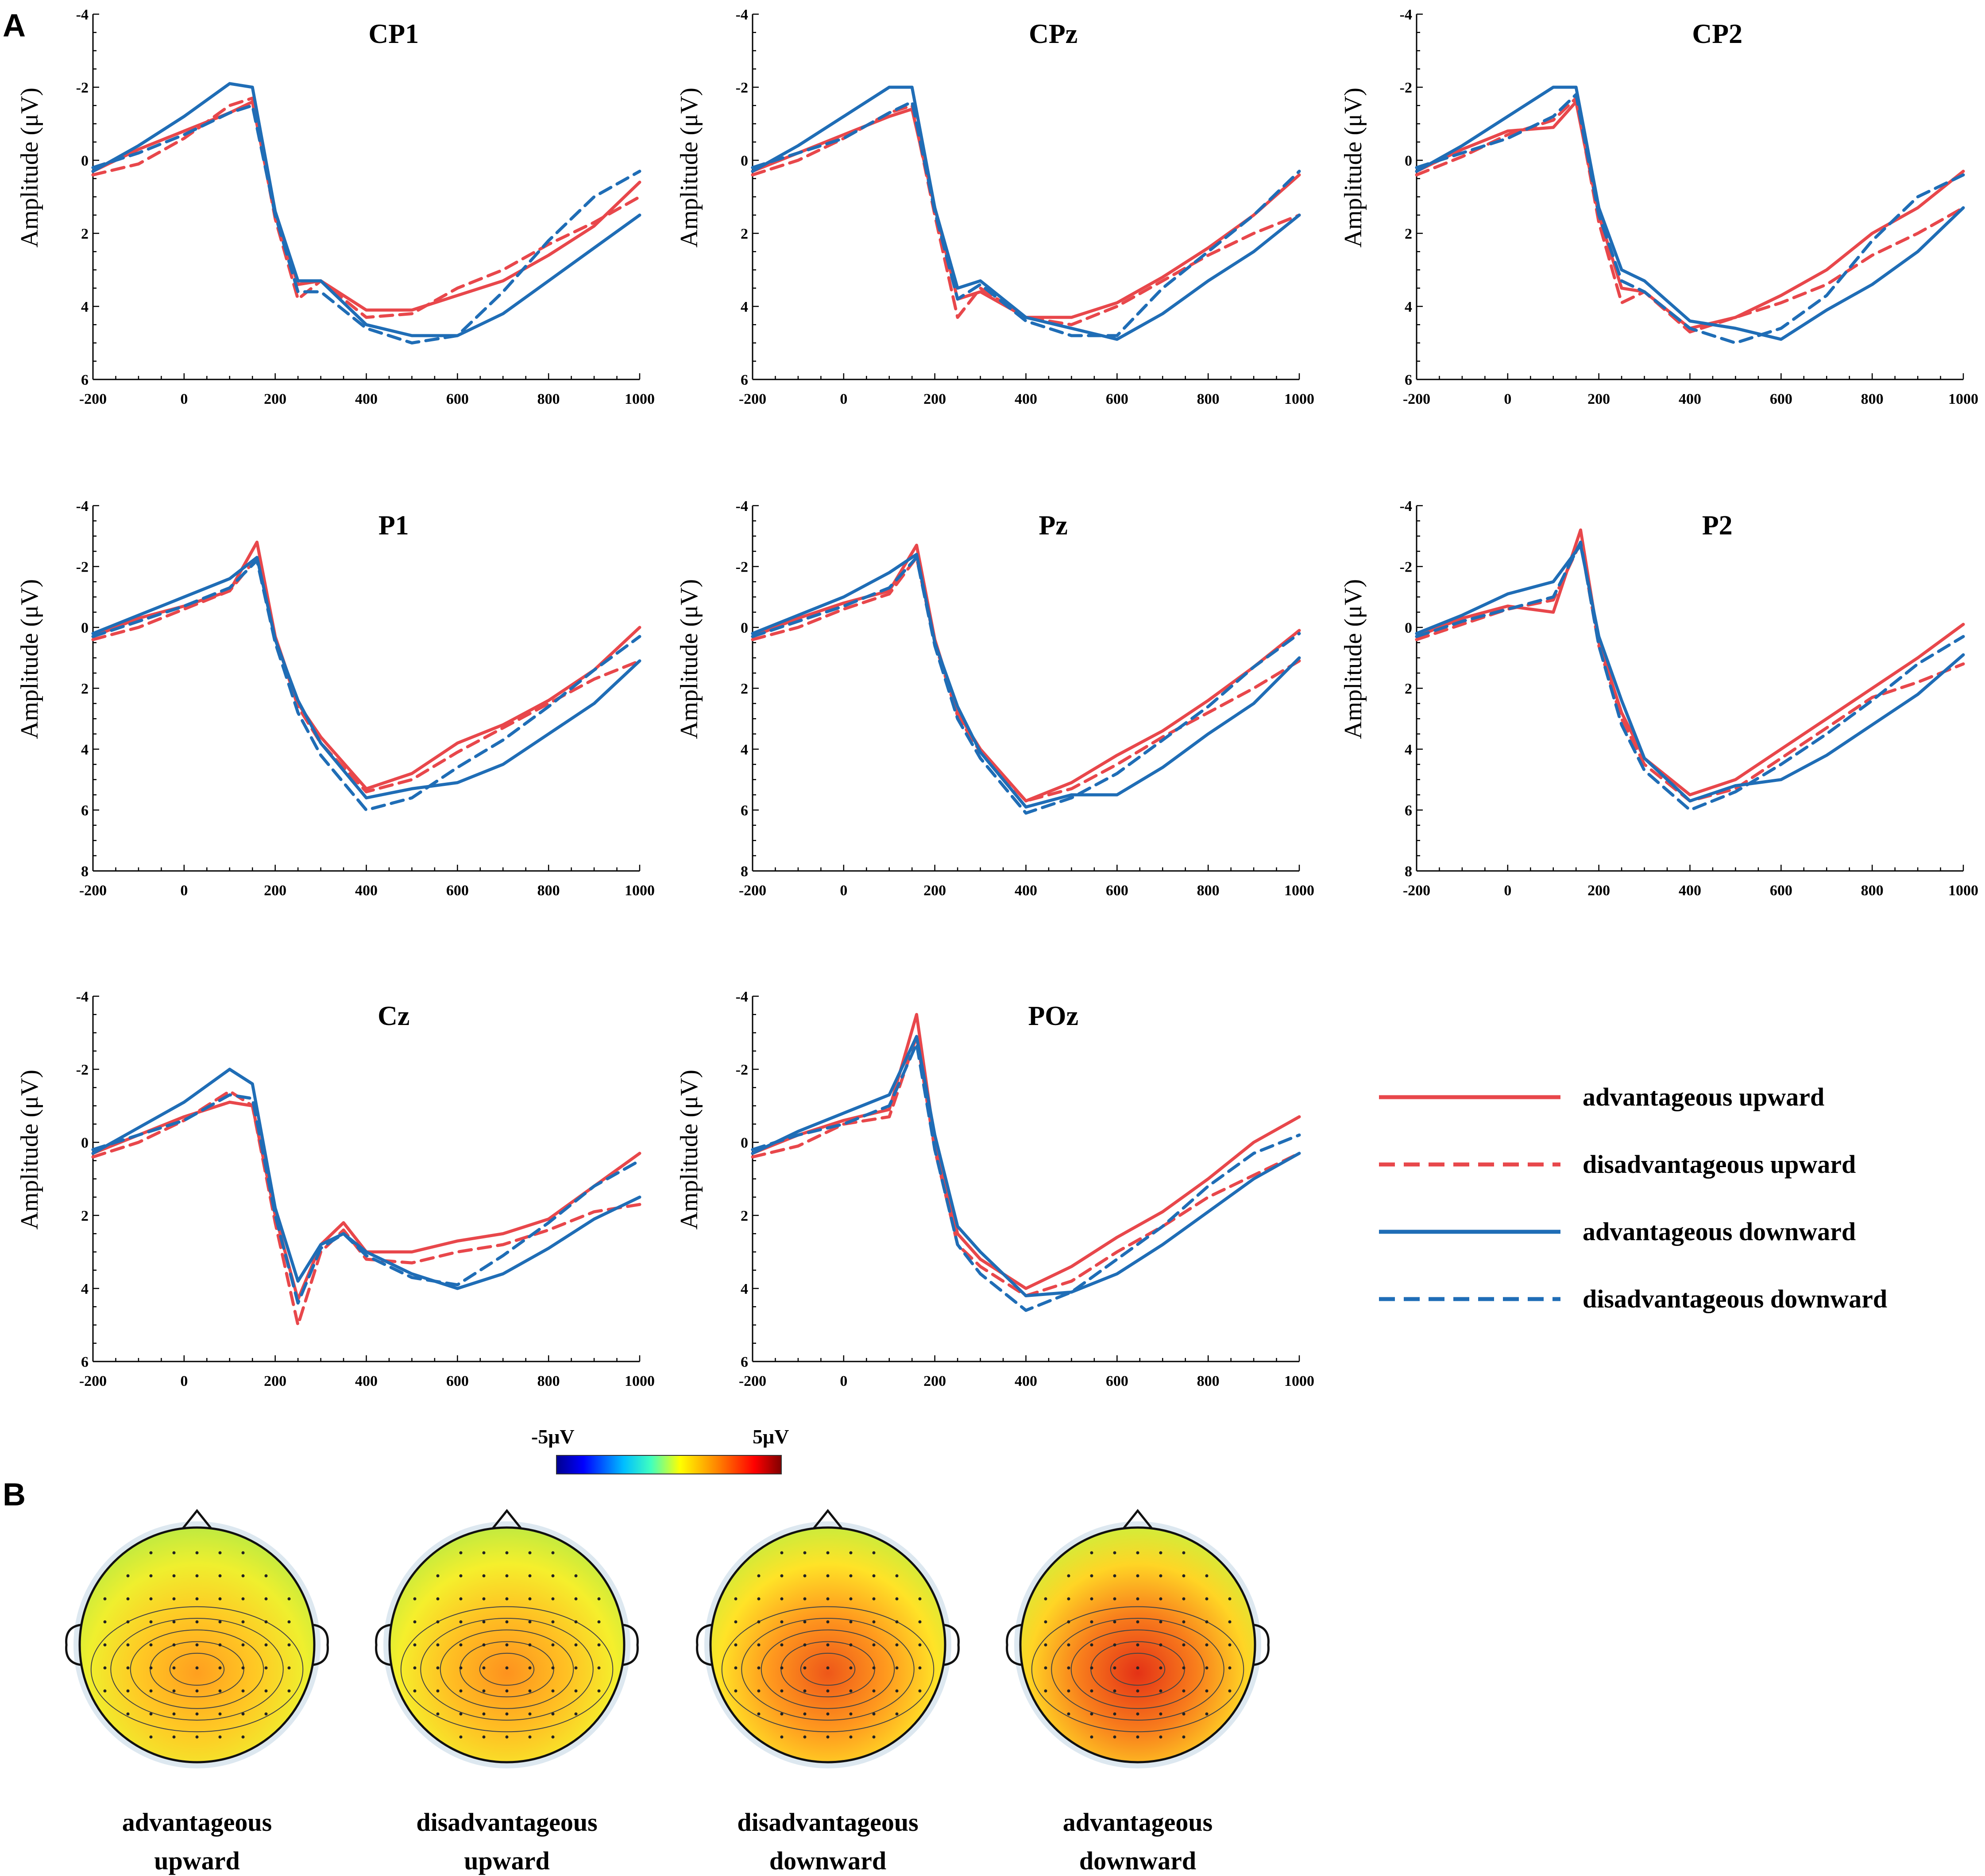 The image size is (1985, 1876). Describe the element at coordinates (1719, 1165) in the screenshot. I see `legend-label-disadvantageous-upward: disadvantageous upward` at that location.